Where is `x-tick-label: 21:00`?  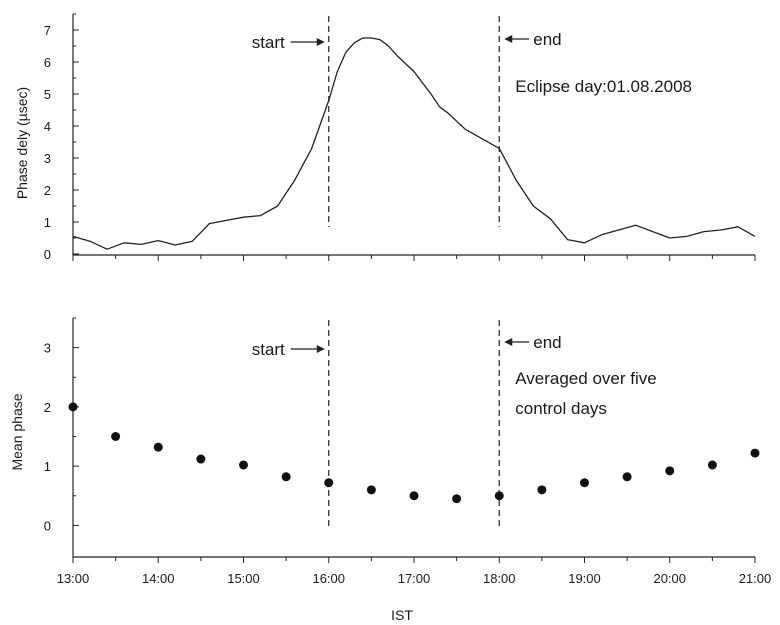 x-tick-label: 21:00 is located at coordinates (755, 578).